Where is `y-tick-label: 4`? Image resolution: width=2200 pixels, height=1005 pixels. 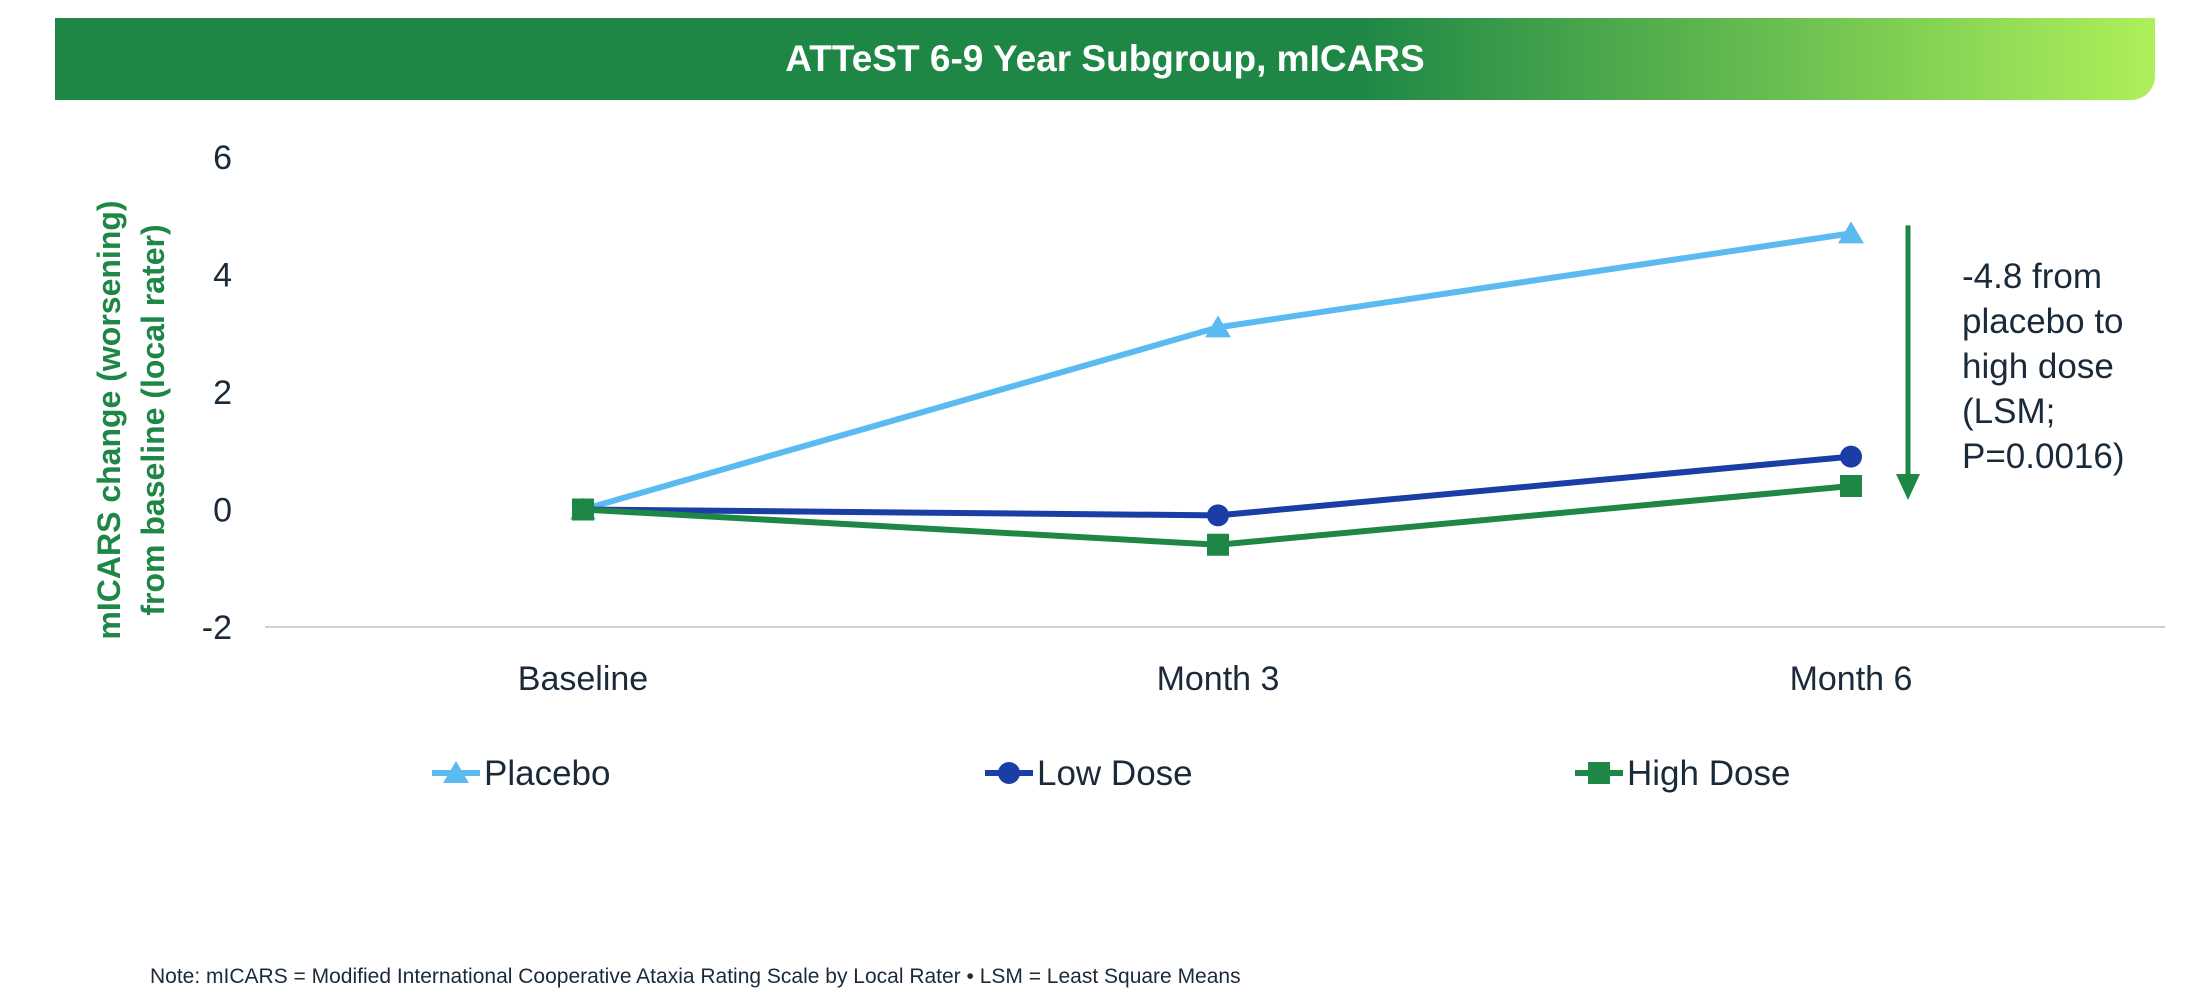
y-tick-label: 4 is located at coordinates (222, 276).